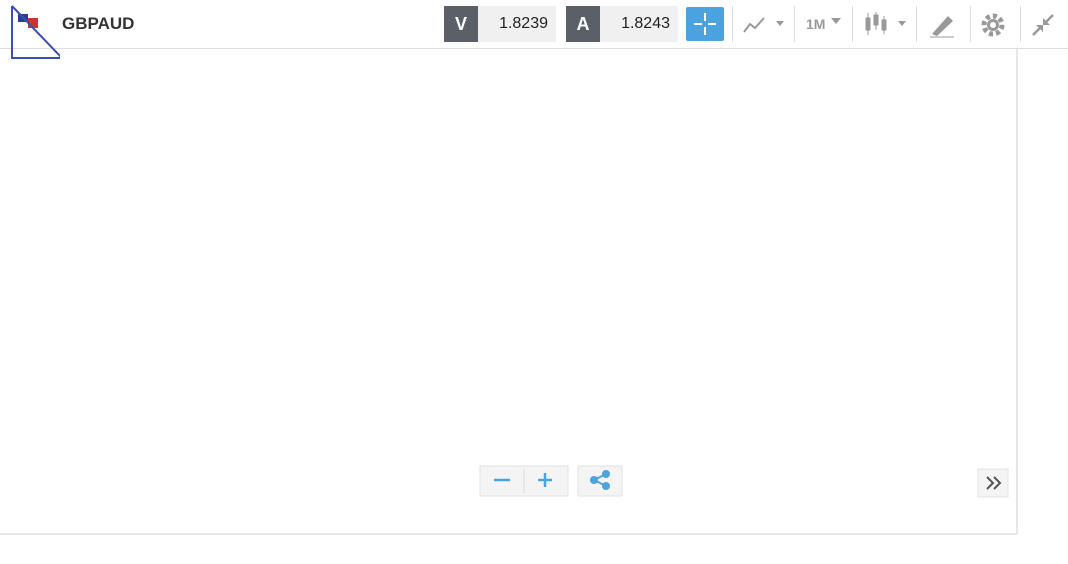 This screenshot has width=1068, height=564. What do you see at coordinates (517, 24) in the screenshot?
I see `bid-price: 1.8239` at bounding box center [517, 24].